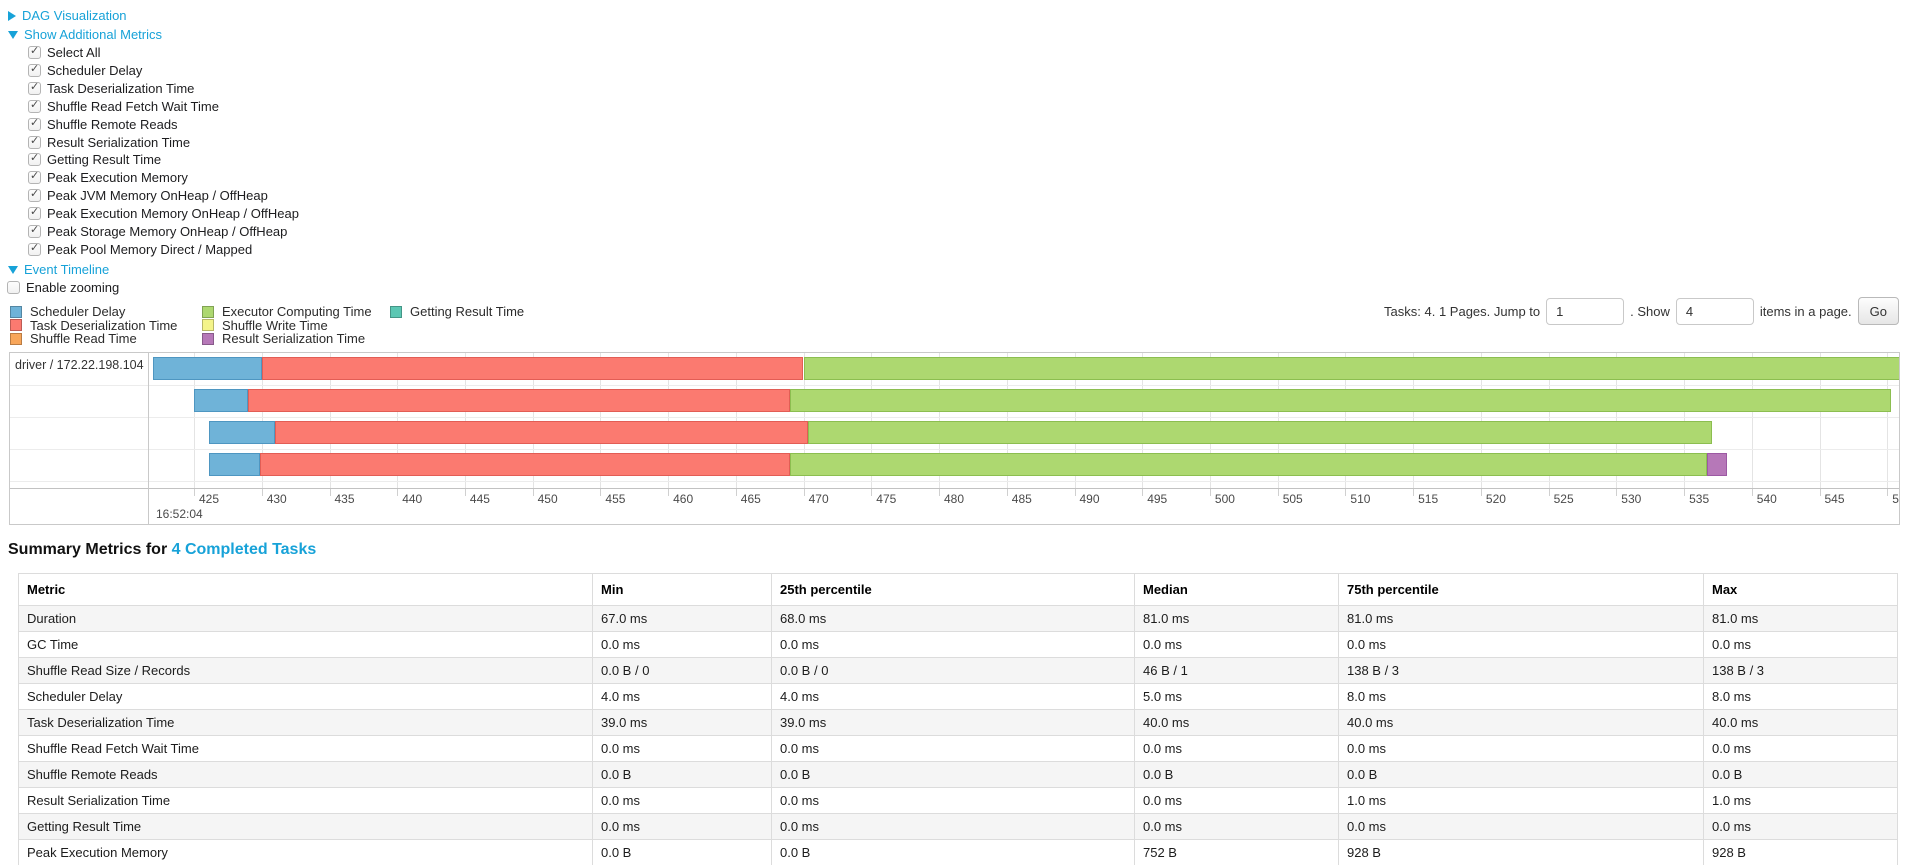  Describe the element at coordinates (162, 550) in the screenshot. I see `summary-metrics-heading: Summary Metrics for 4 Completed Tasks` at that location.